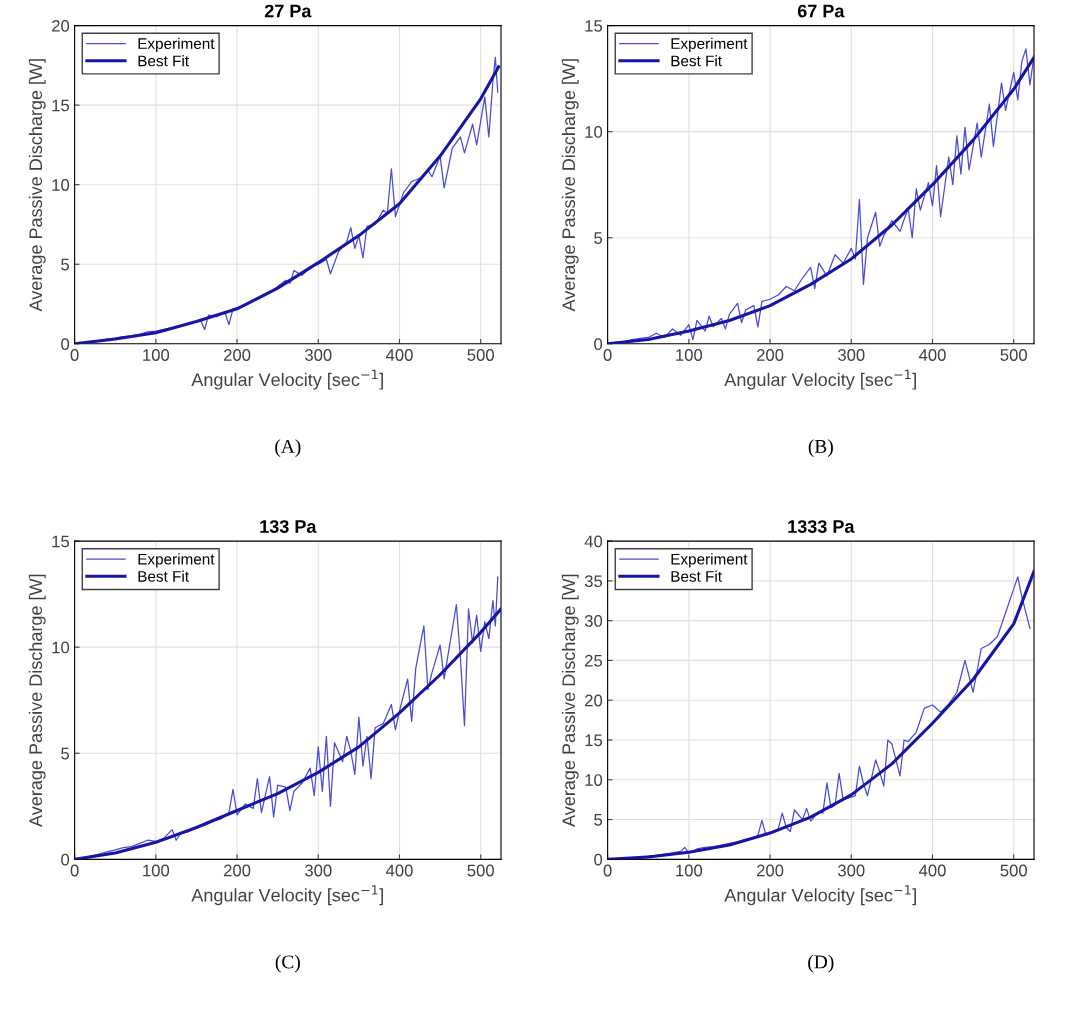 The height and width of the screenshot is (1023, 1066). What do you see at coordinates (593, 541) in the screenshot?
I see `y-tick-label: 40` at bounding box center [593, 541].